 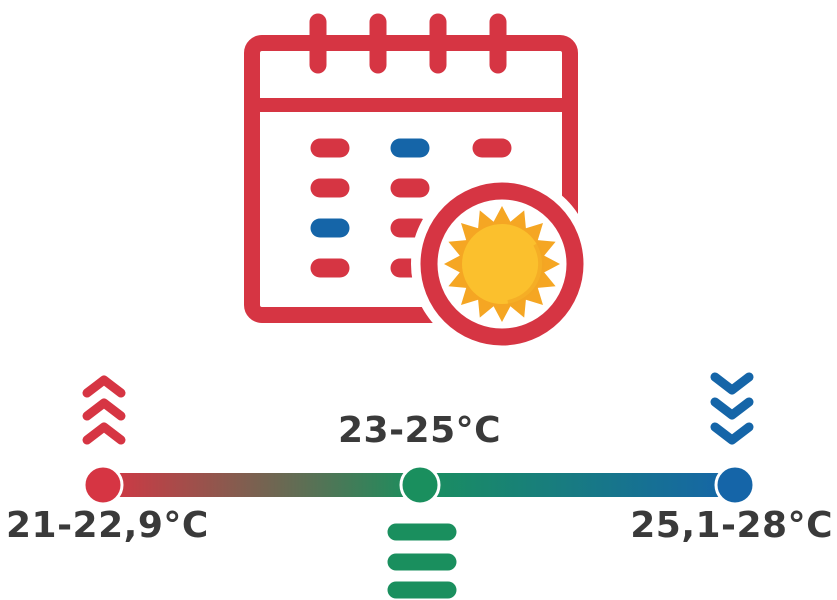 I want to click on chevrons-down-icon, so click(x=732, y=408).